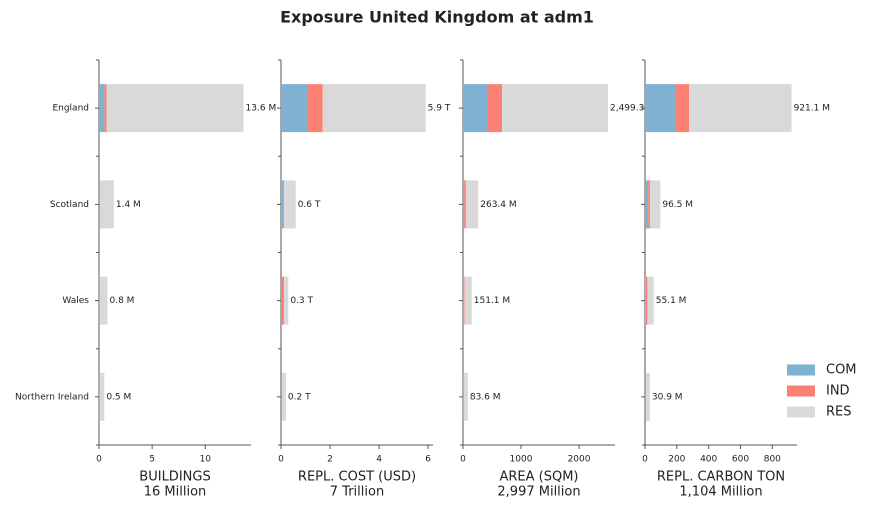 The image size is (874, 510). I want to click on x-tick-label: 2, so click(330, 460).